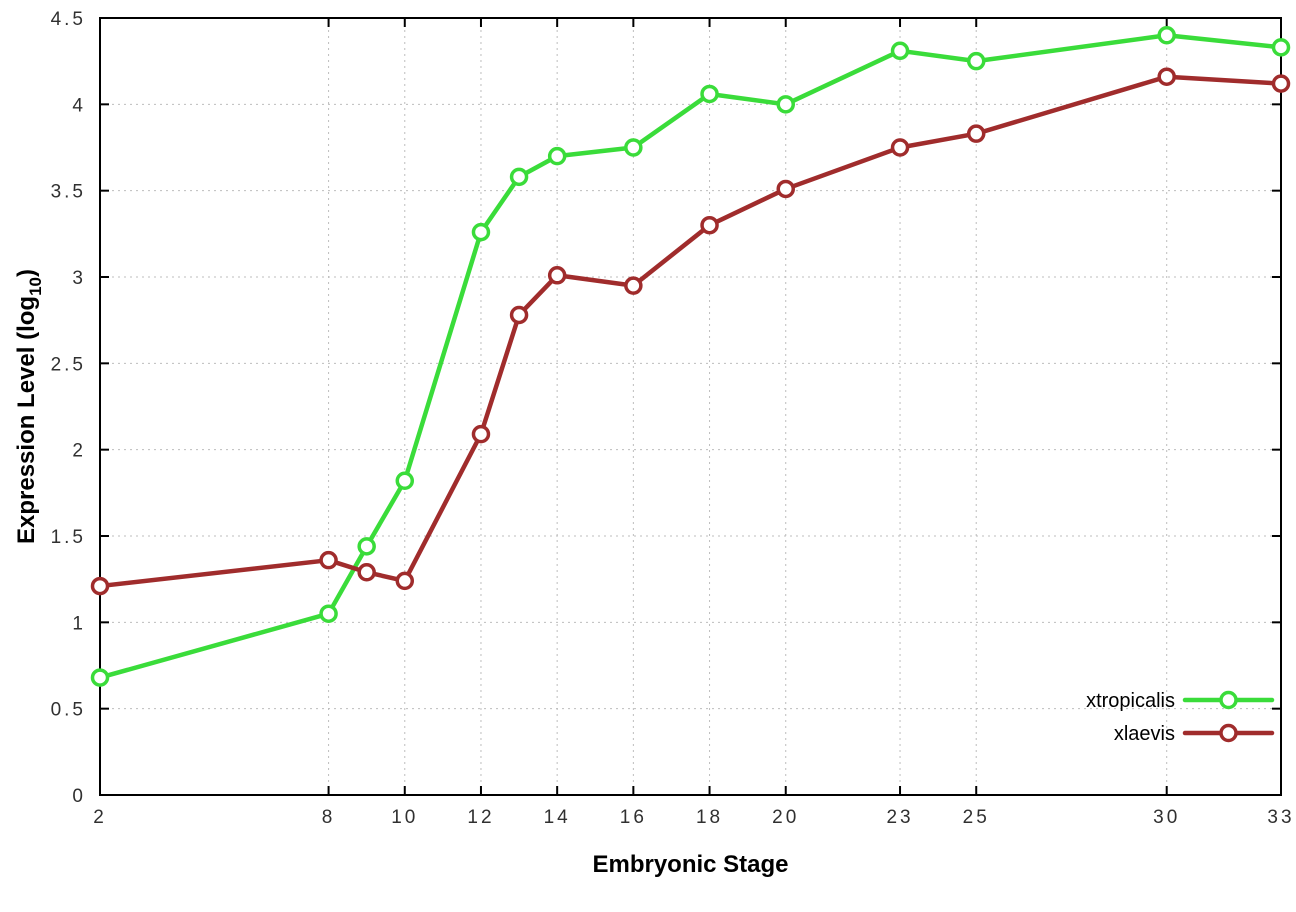 This screenshot has height=912, width=1296. I want to click on x-tick-label: 33, so click(1280, 817).